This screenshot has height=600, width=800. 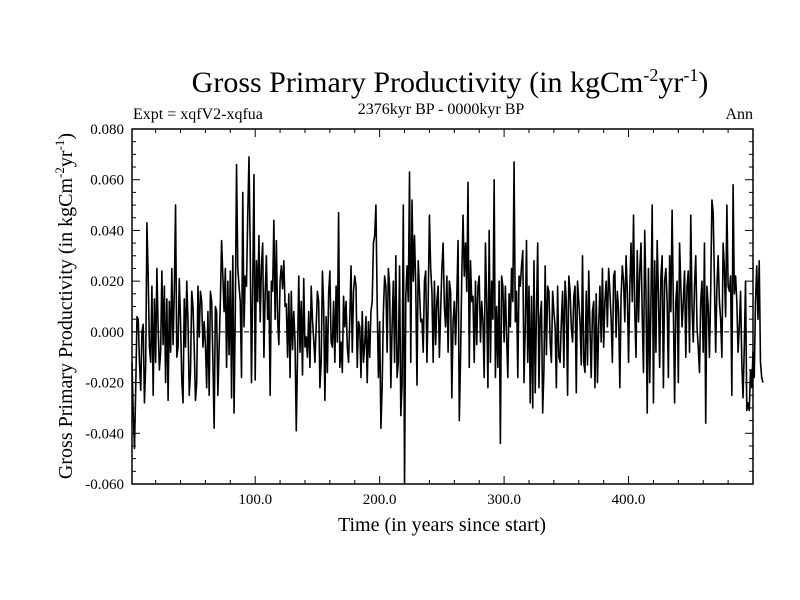 What do you see at coordinates (104, 384) in the screenshot?
I see `y-tick-label: -0.020` at bounding box center [104, 384].